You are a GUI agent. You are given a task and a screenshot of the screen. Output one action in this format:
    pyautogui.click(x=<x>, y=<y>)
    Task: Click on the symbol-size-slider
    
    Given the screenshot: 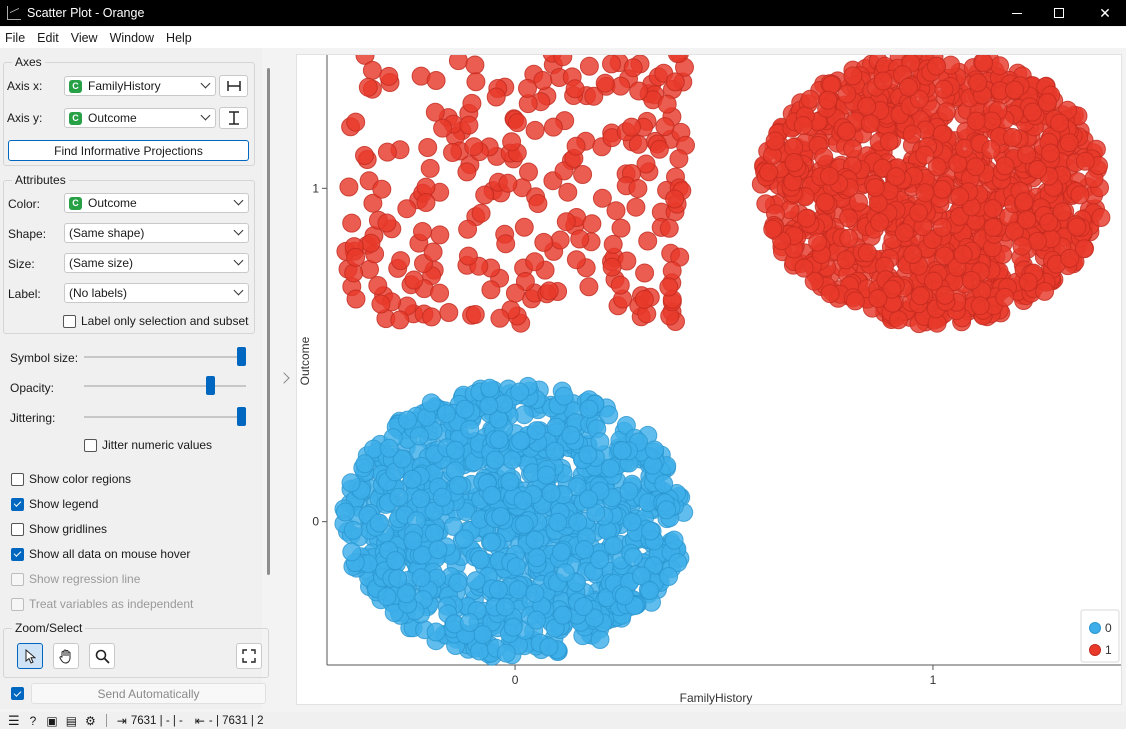 What is the action you would take?
    pyautogui.click(x=165, y=356)
    